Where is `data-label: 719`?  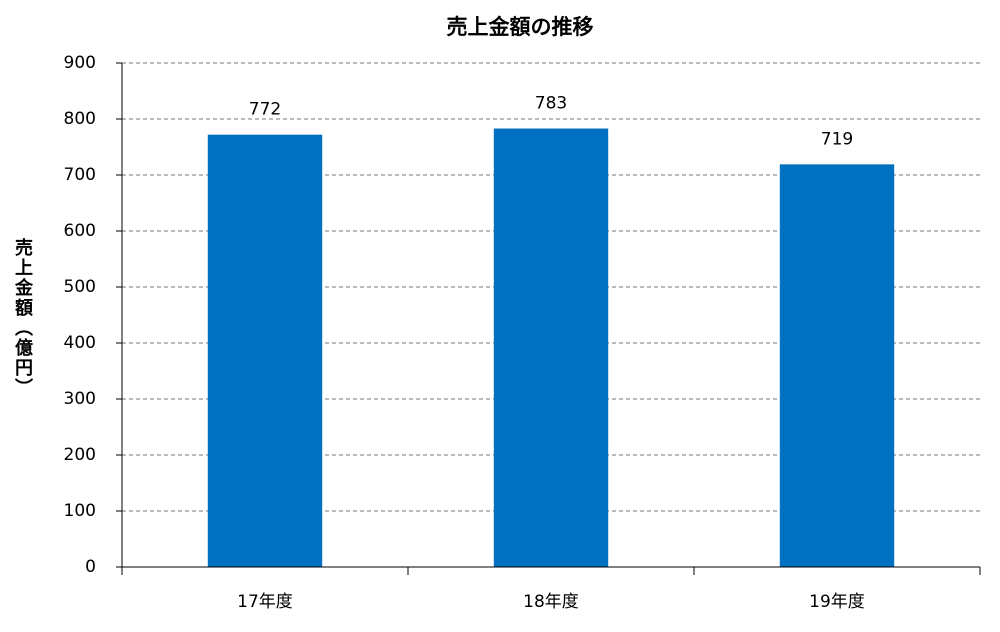
data-label: 719 is located at coordinates (837, 139).